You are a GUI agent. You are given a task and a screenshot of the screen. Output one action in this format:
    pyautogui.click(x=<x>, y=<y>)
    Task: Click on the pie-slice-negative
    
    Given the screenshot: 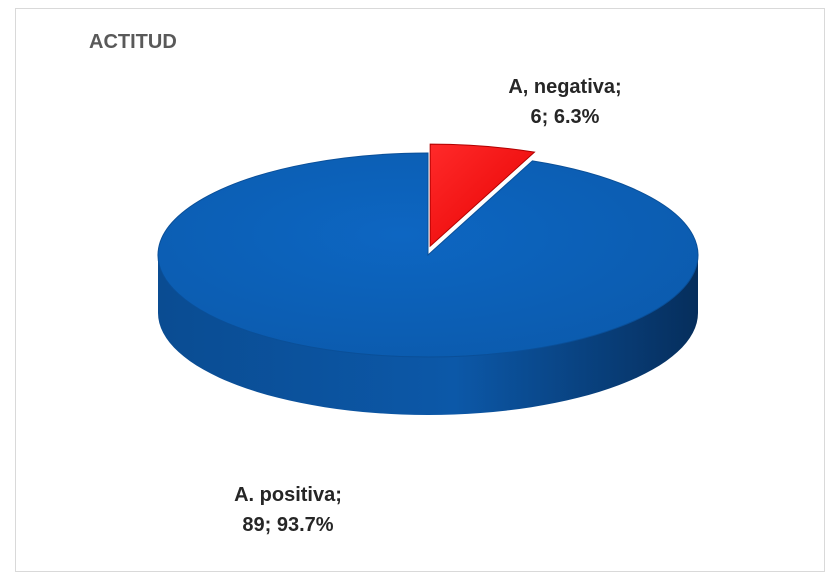 What is the action you would take?
    pyautogui.click(x=482, y=195)
    